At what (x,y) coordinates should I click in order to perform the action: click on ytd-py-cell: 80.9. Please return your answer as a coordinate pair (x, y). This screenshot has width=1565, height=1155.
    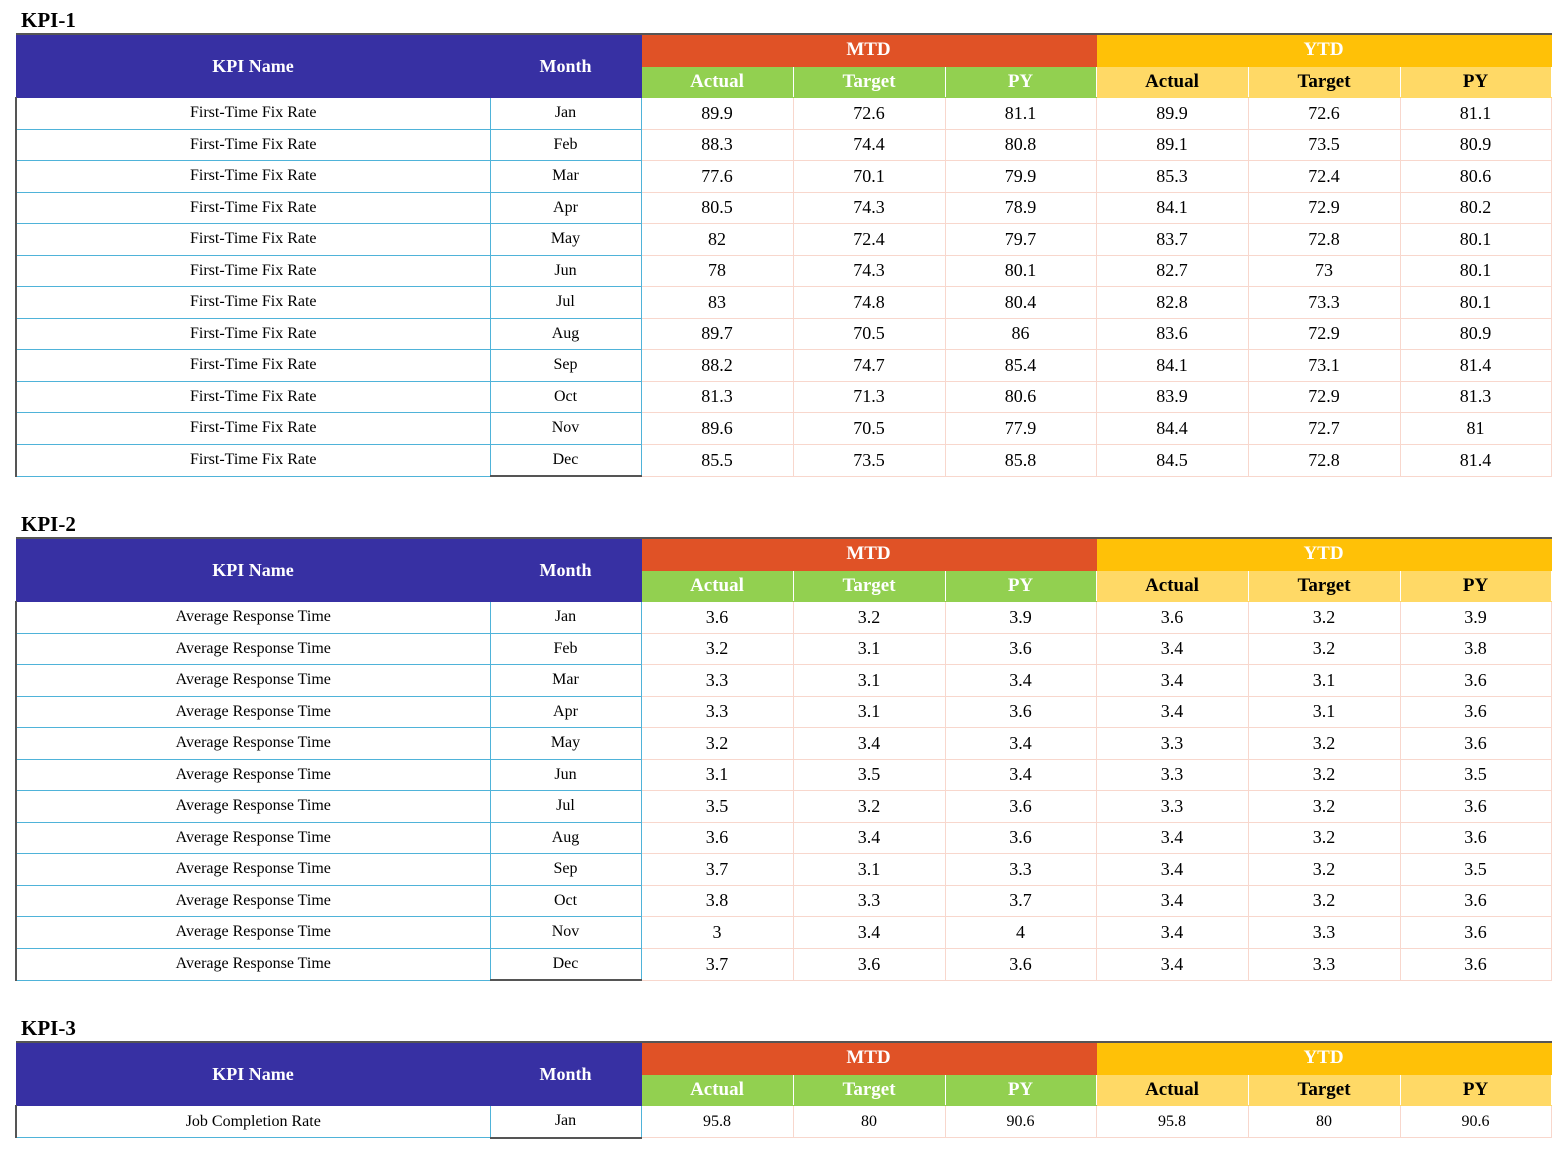
    Looking at the image, I should click on (1475, 144).